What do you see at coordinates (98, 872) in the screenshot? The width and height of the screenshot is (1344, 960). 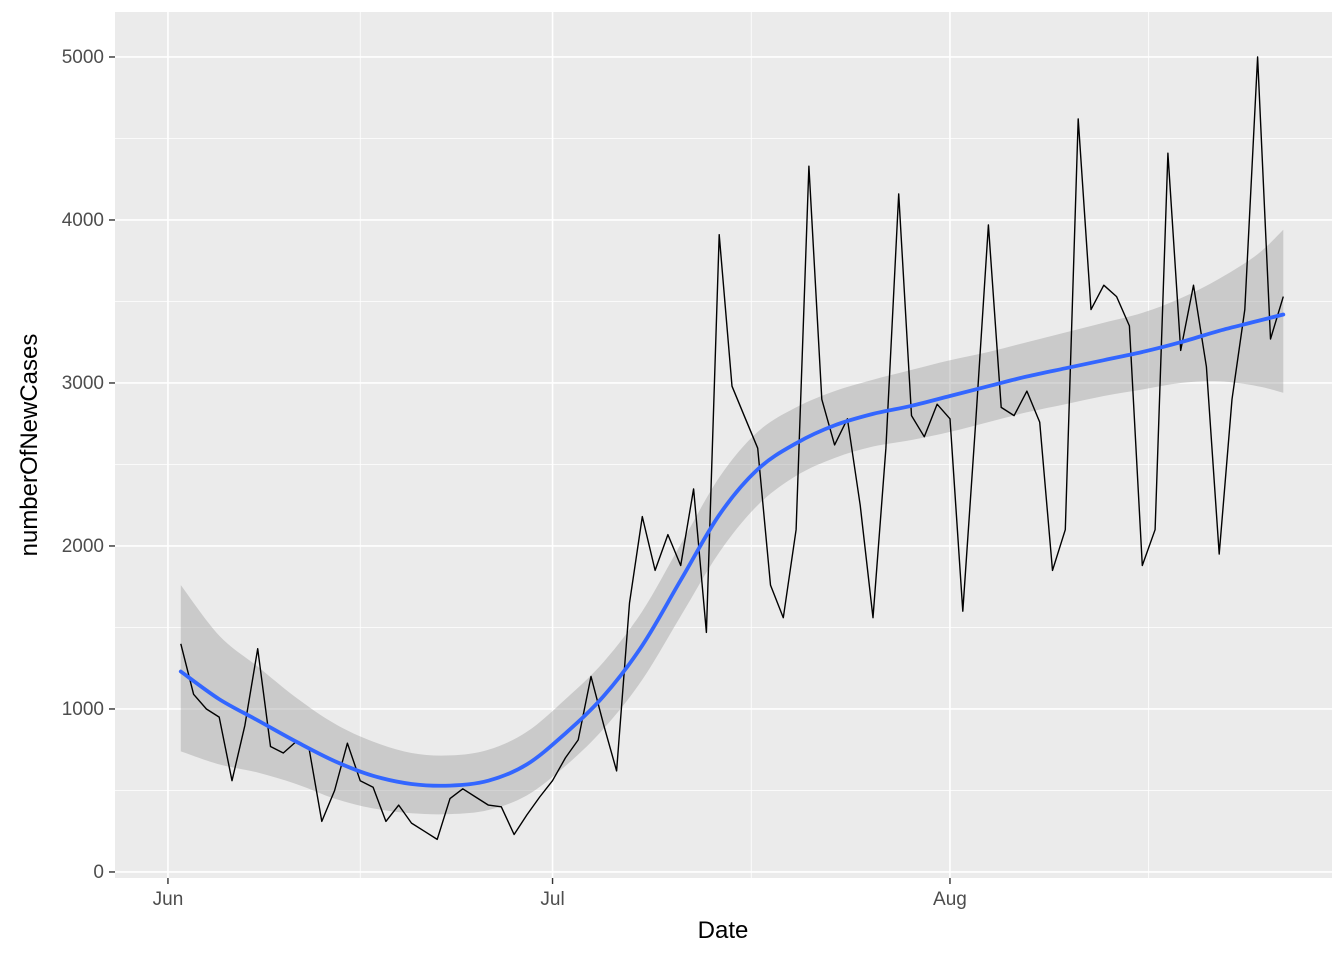 I see `y-tick-label: 0` at bounding box center [98, 872].